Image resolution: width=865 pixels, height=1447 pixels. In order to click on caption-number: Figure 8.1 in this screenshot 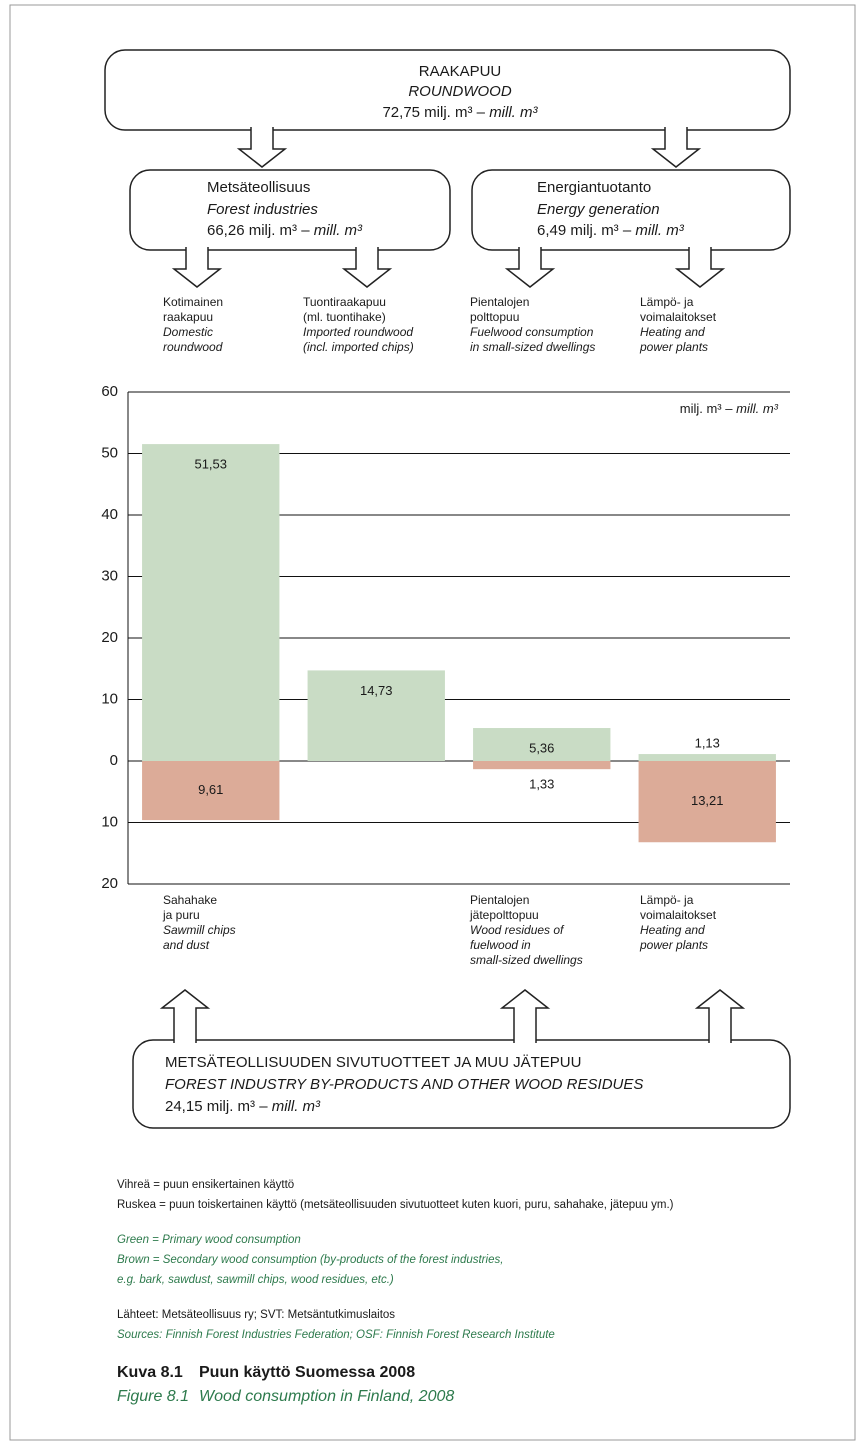, I will do `click(153, 1396)`.